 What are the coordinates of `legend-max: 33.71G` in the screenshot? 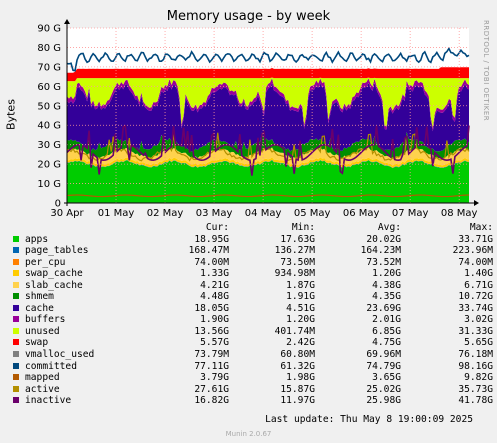 It's located at (475, 239).